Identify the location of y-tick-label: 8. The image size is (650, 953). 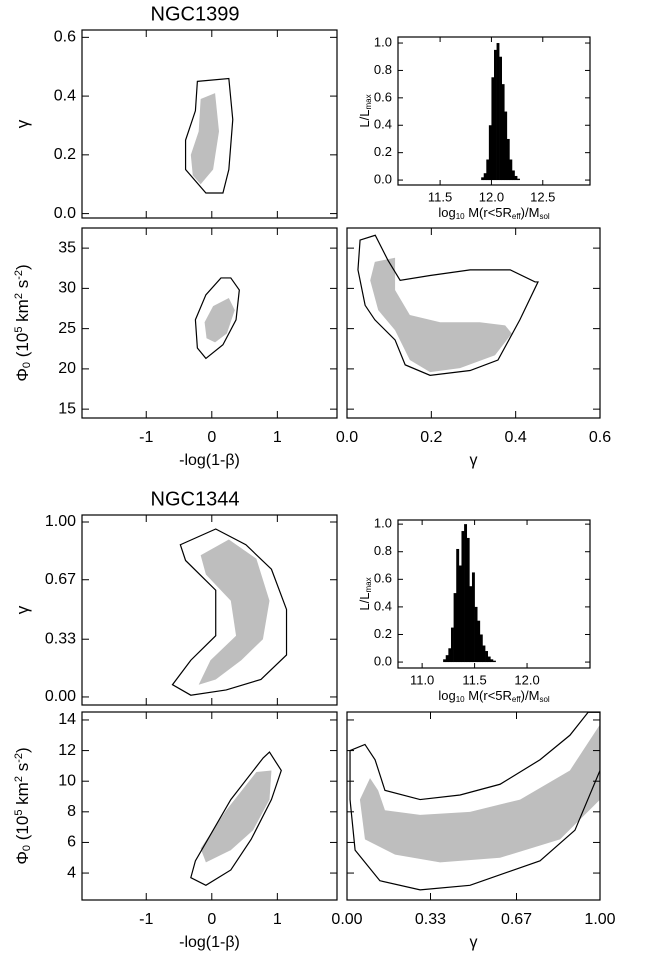
(71, 811).